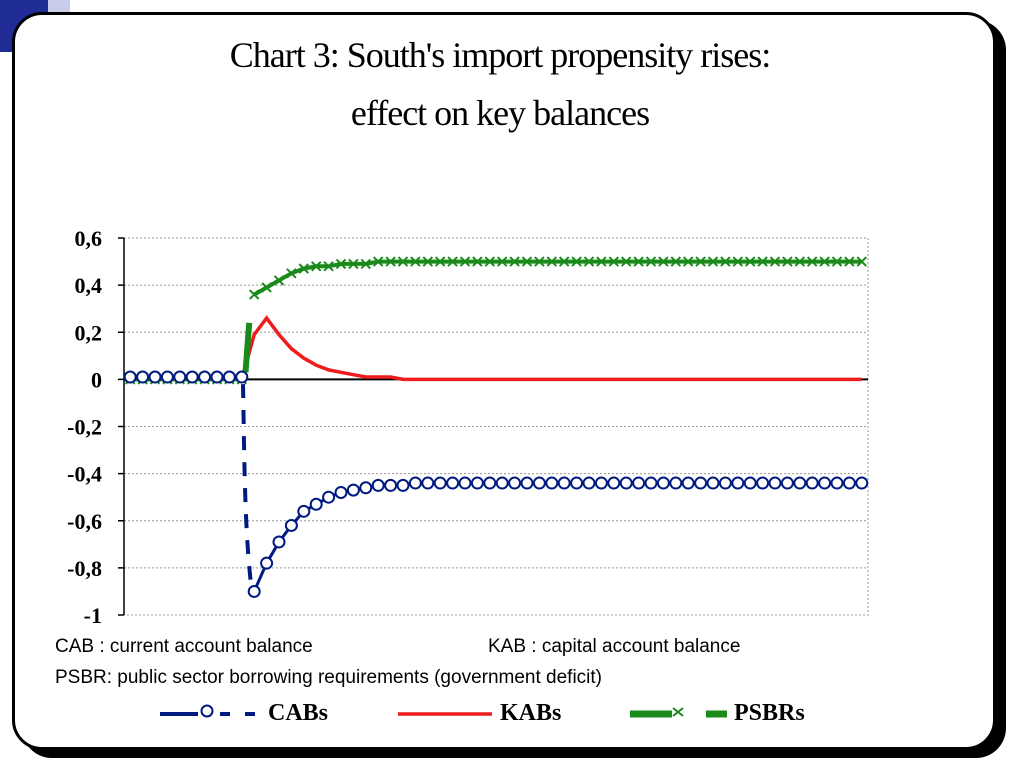 This screenshot has height=768, width=1024. I want to click on note-cab: CAB : current account balance, so click(184, 646).